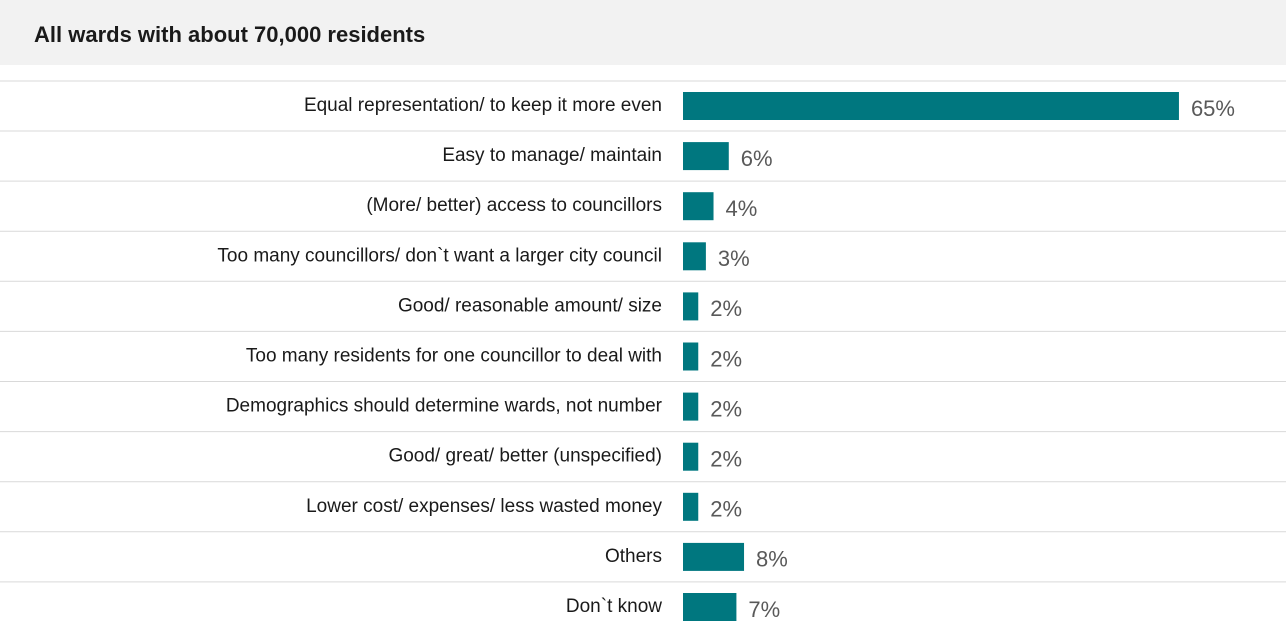 The image size is (1286, 629). I want to click on category-label: Lower cost/ expenses/ less wasted money, so click(484, 506).